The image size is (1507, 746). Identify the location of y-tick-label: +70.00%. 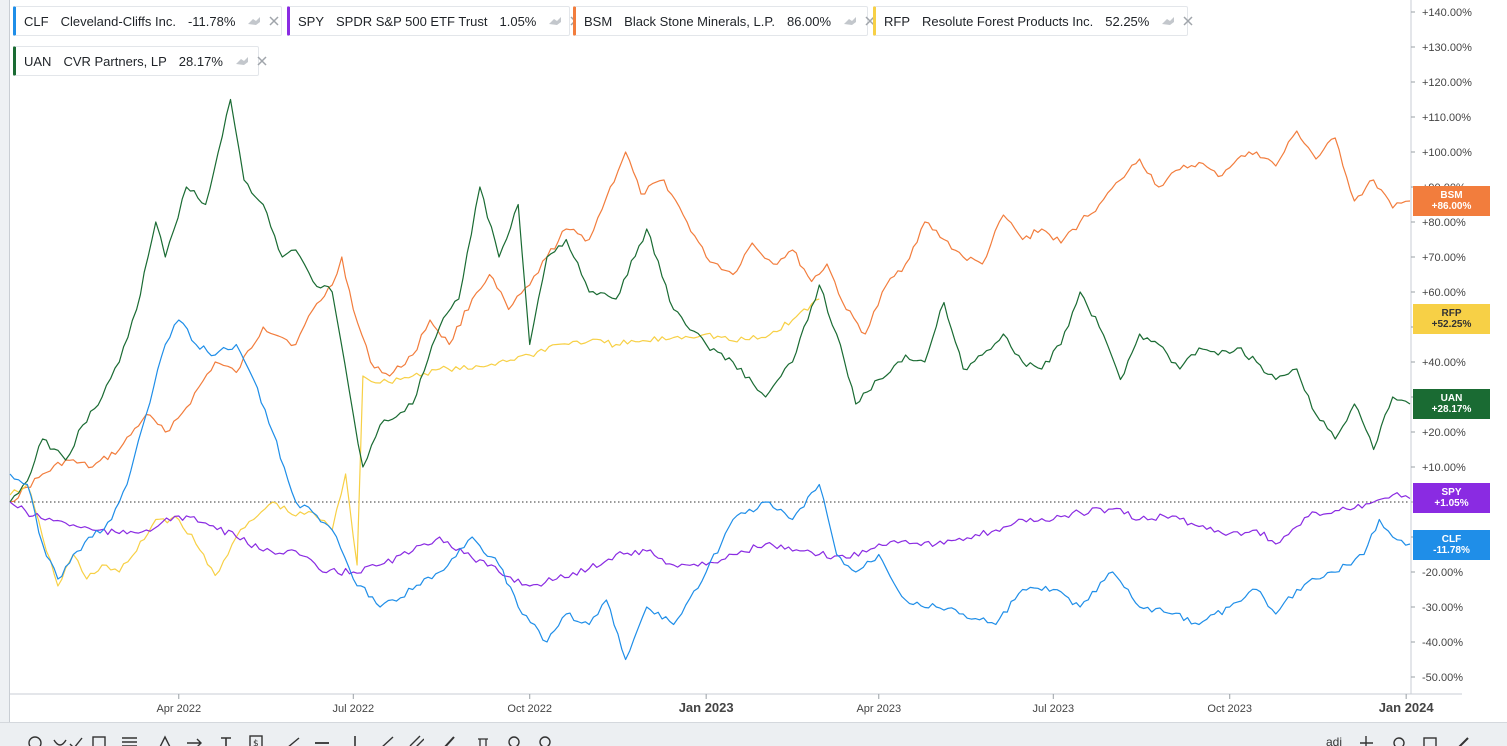
(1444, 258).